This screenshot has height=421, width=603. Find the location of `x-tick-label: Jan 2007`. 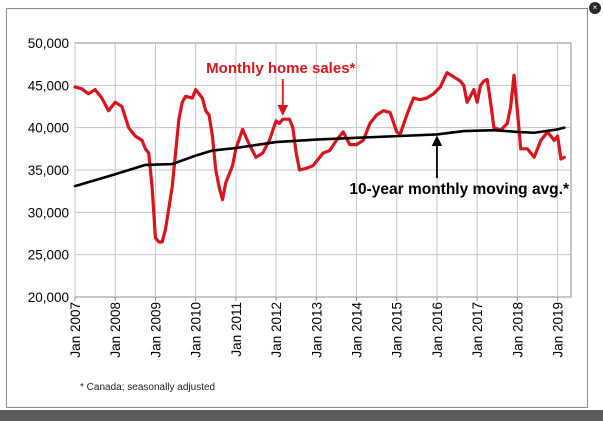

x-tick-label: Jan 2007 is located at coordinates (75, 330).